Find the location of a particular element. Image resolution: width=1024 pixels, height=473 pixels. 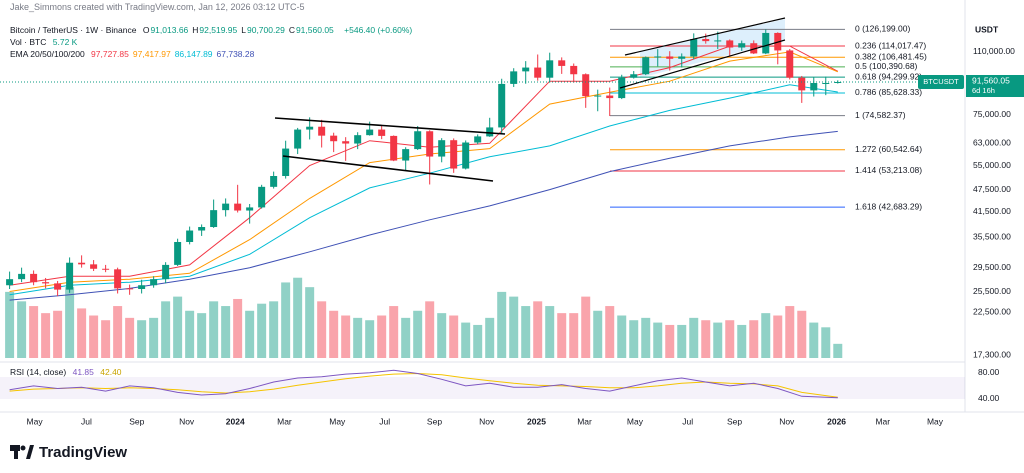

ohlc-value: 92,519.95 is located at coordinates (218, 30).